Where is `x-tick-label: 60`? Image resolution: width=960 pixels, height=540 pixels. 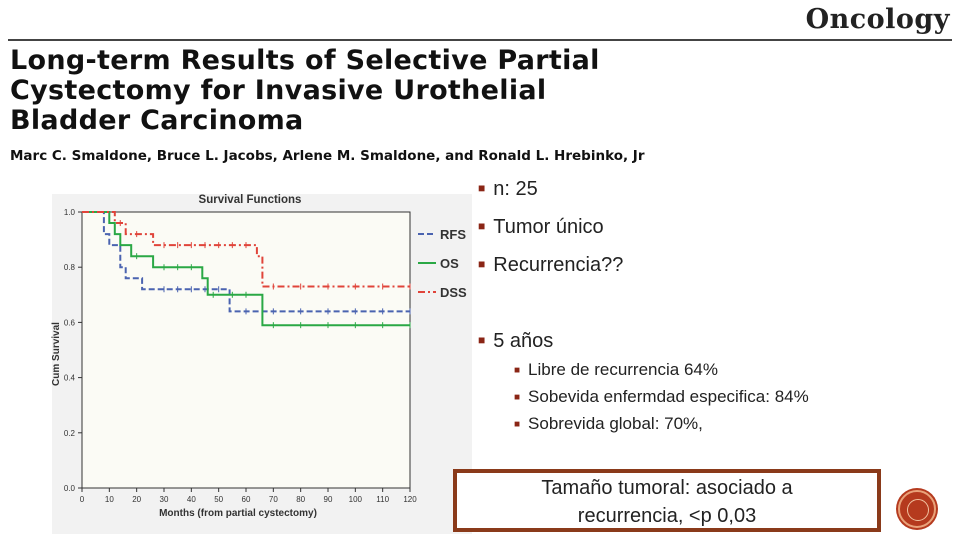 x-tick-label: 60 is located at coordinates (246, 499).